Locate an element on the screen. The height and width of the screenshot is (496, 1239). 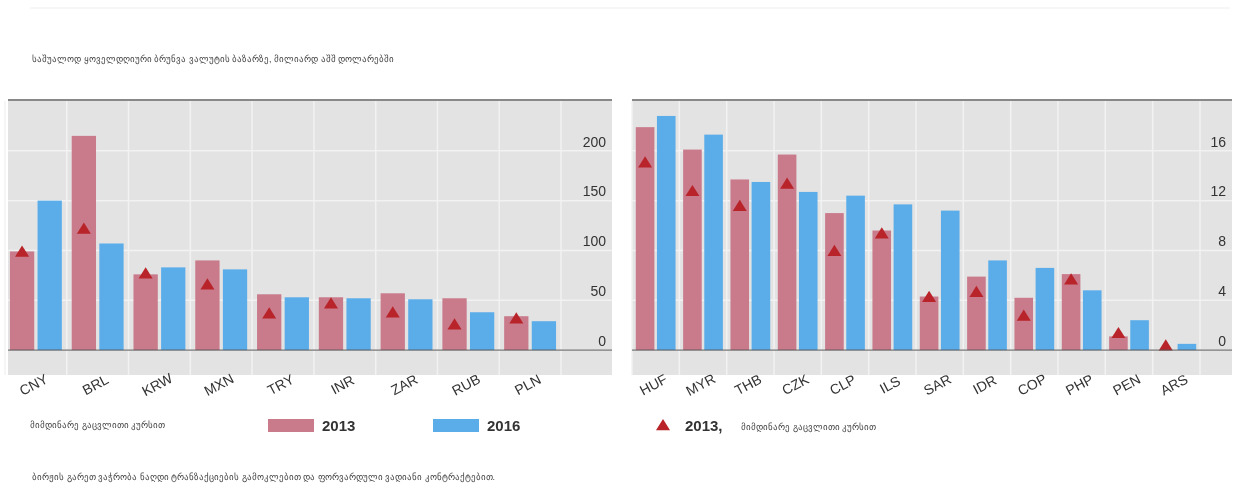
x-tick-label: THB is located at coordinates (748, 384).